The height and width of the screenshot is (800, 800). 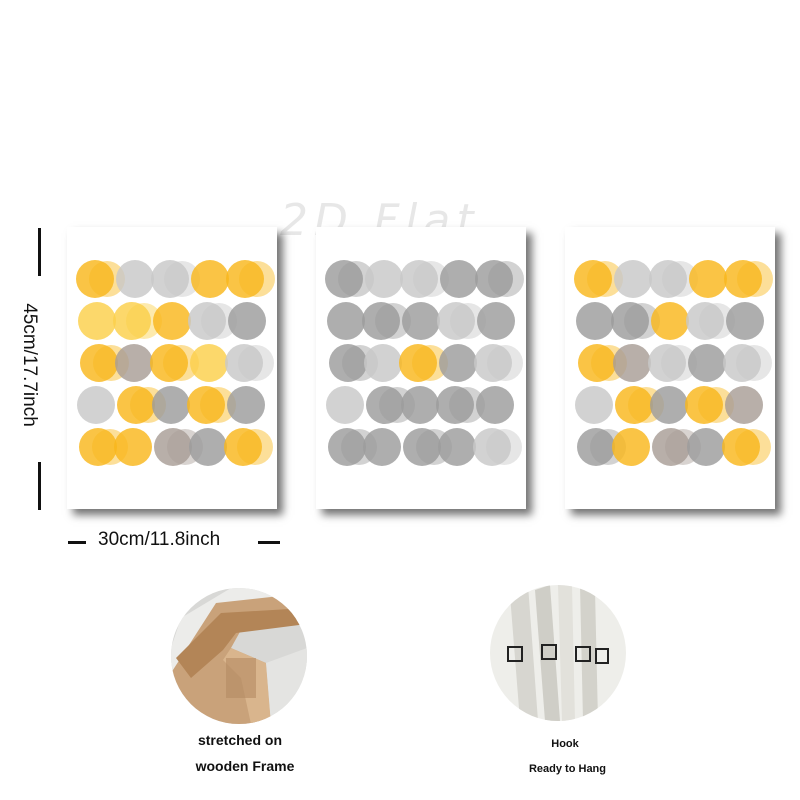 What do you see at coordinates (558, 653) in the screenshot?
I see `hook-photo` at bounding box center [558, 653].